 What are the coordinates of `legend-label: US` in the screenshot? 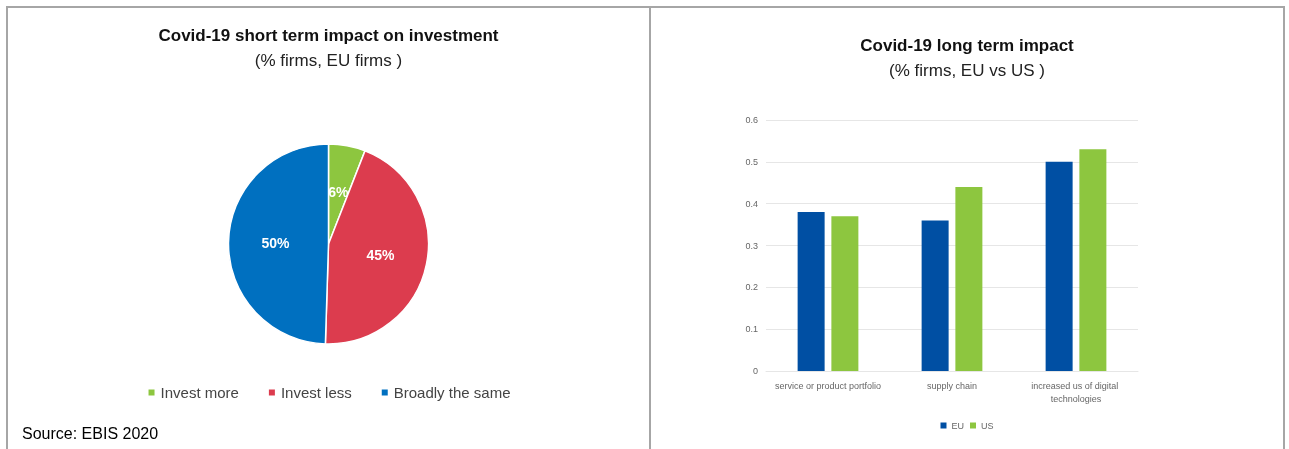 It's located at (987, 425).